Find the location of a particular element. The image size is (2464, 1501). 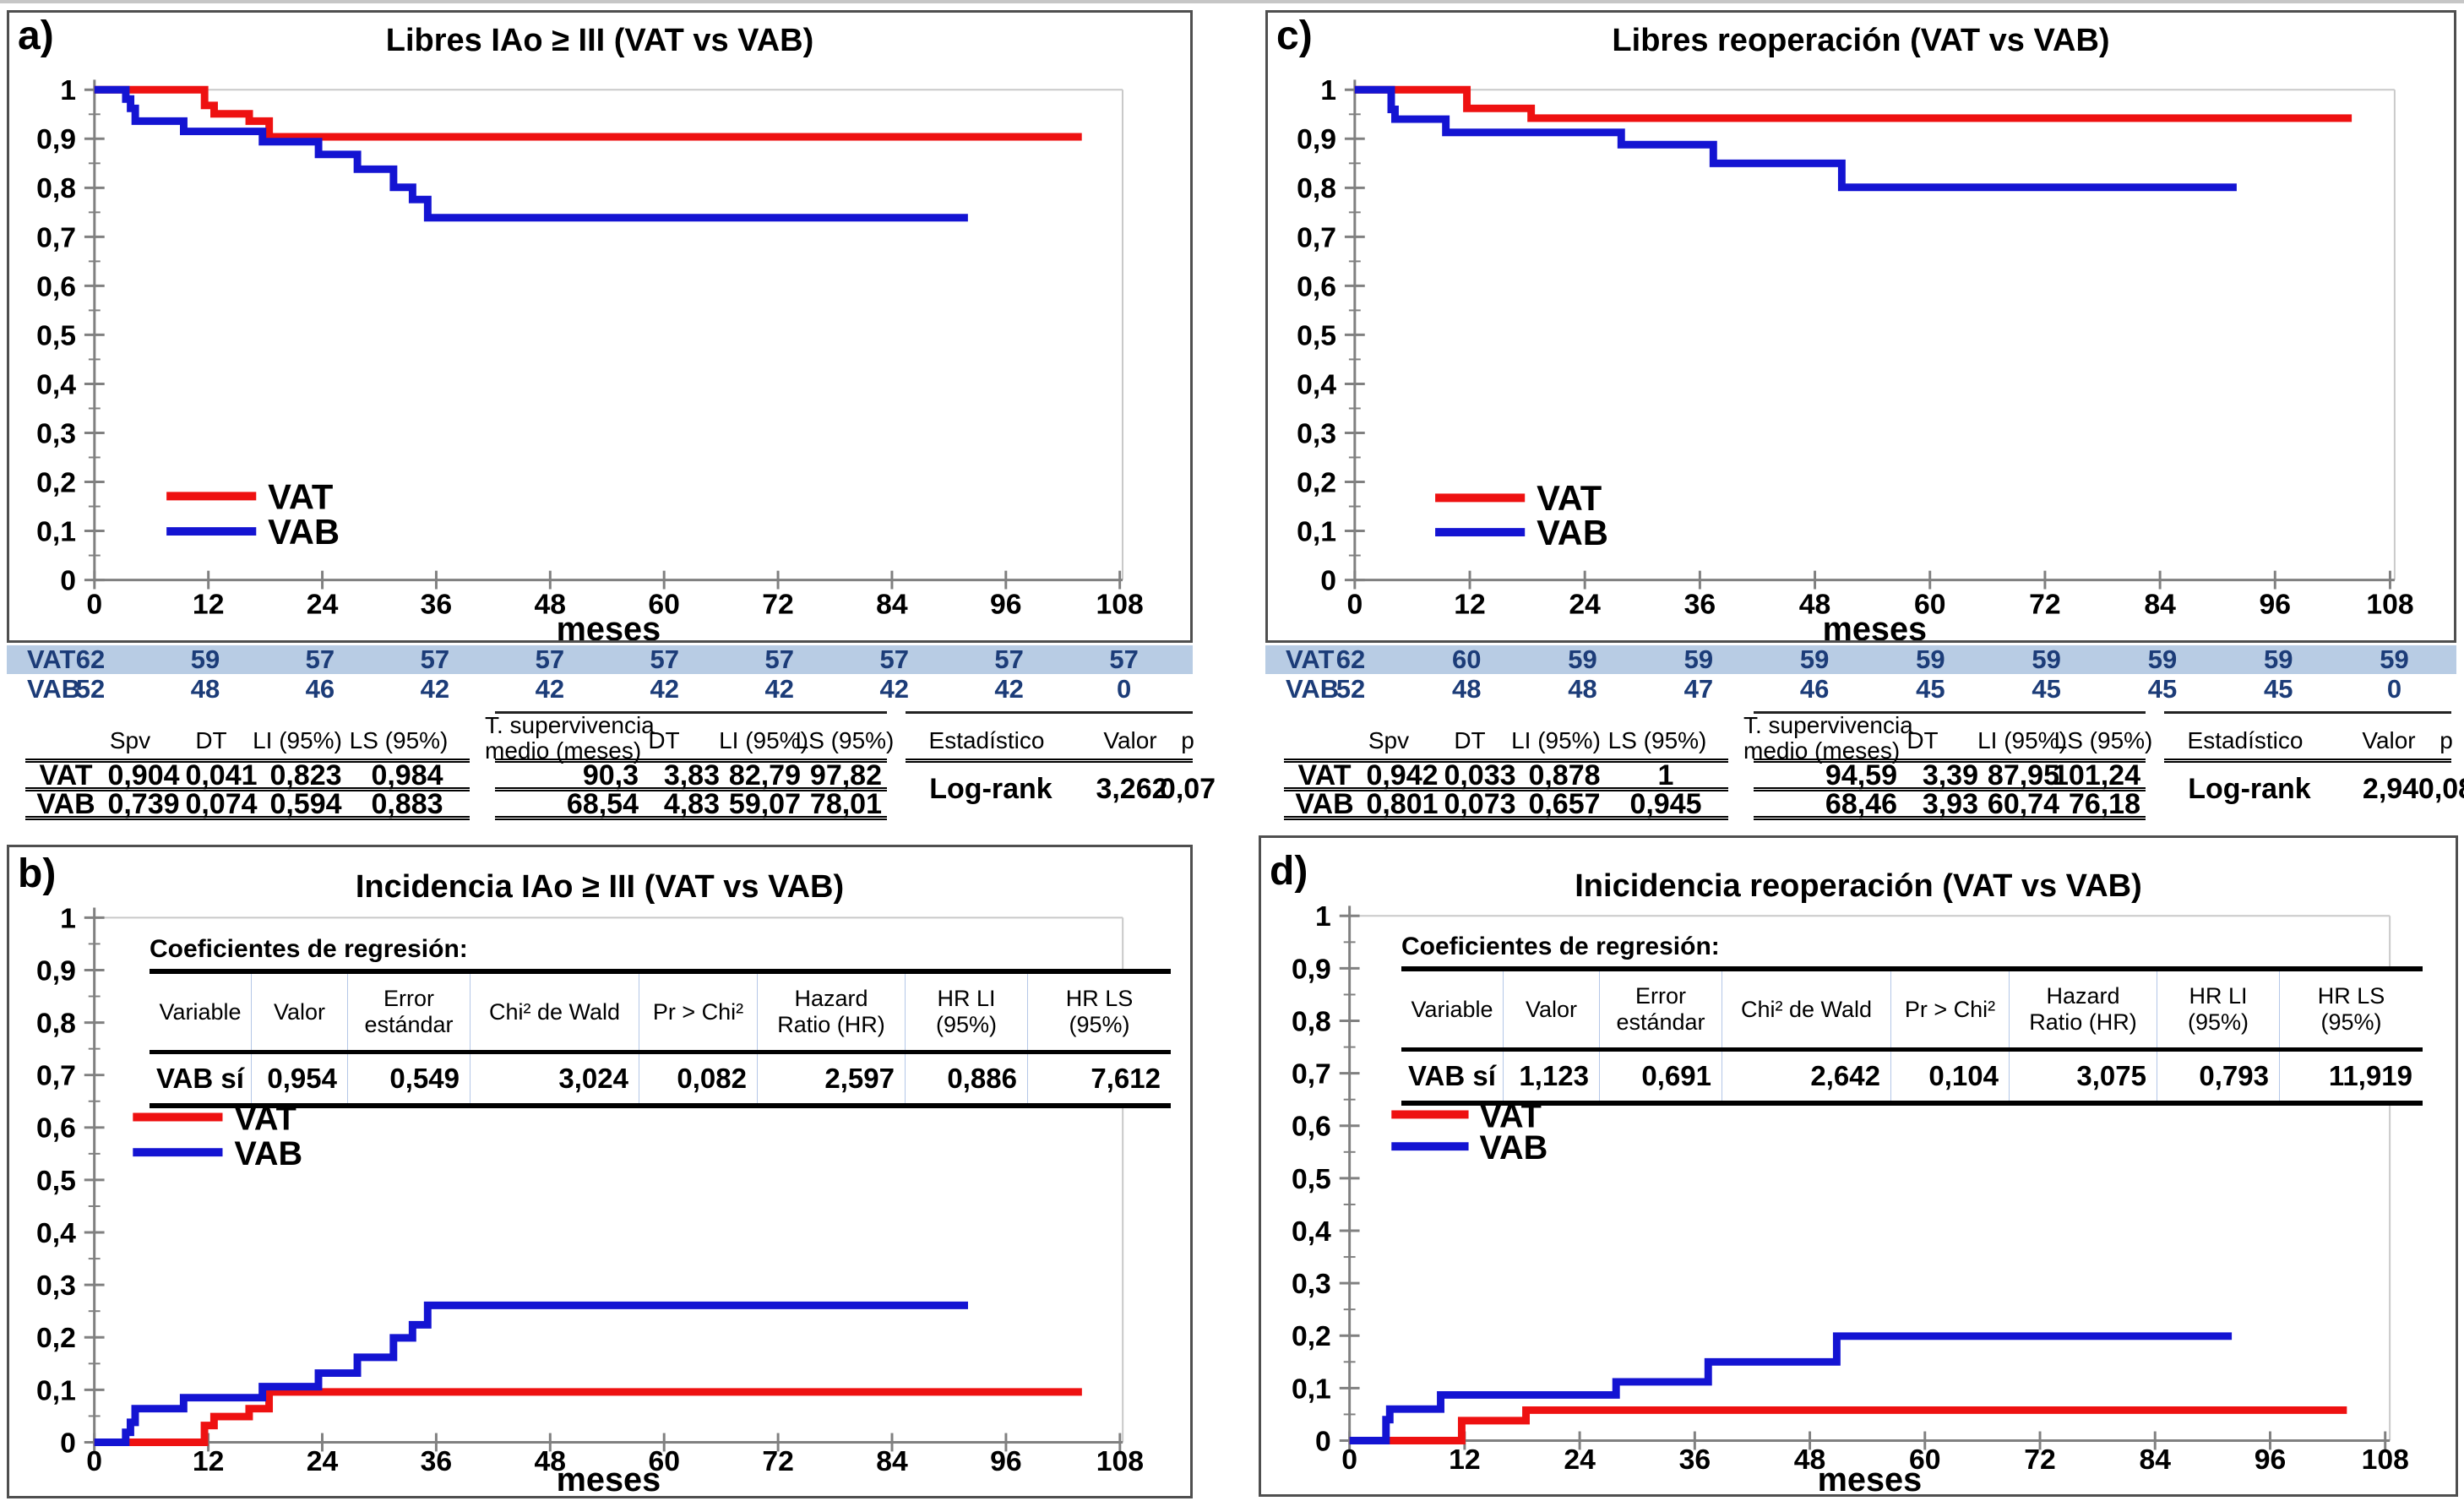

stats-value: 60,74 is located at coordinates (2023, 804).